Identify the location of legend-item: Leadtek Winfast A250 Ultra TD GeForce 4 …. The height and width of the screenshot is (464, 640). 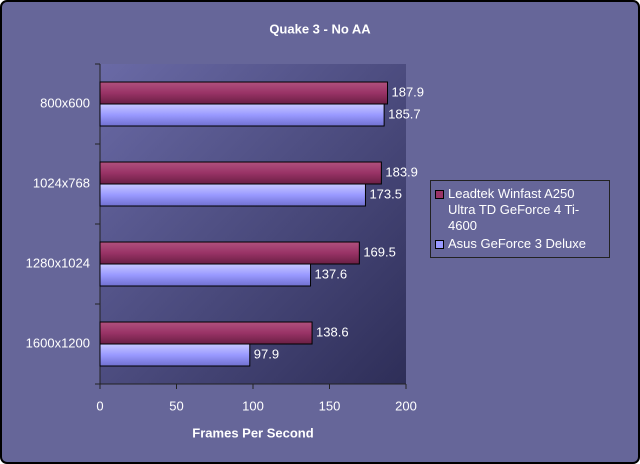
(520, 210).